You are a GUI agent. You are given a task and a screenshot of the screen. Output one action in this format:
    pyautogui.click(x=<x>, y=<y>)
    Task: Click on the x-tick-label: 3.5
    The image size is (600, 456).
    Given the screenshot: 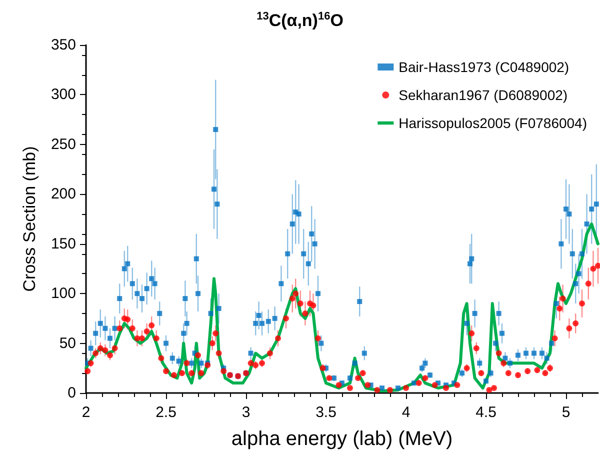 What is the action you would take?
    pyautogui.click(x=326, y=412)
    